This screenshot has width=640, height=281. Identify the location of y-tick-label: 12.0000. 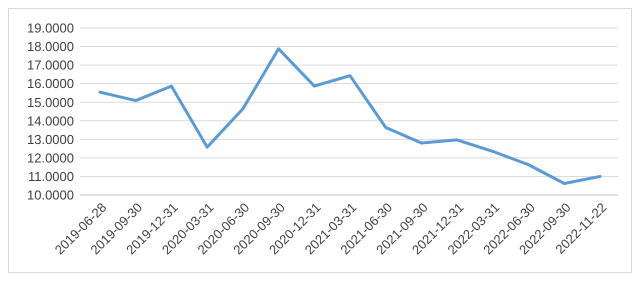
(50, 158).